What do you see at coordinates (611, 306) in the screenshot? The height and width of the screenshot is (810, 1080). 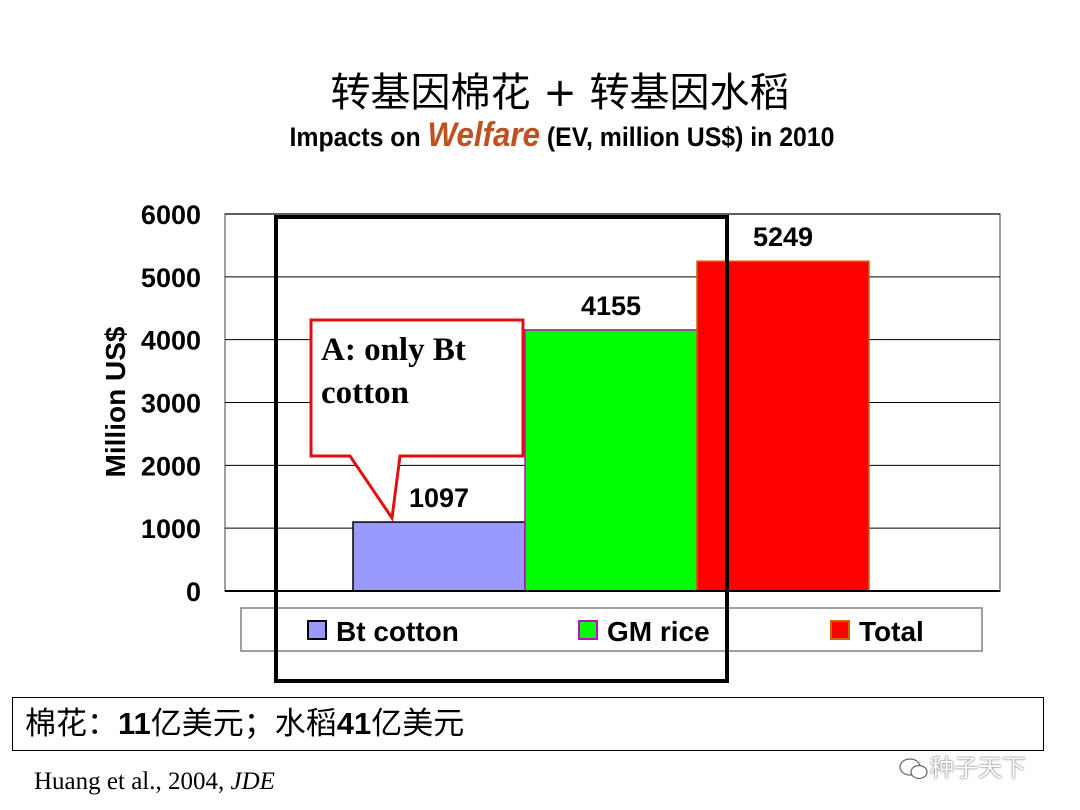 I see `data-label: 4155` at bounding box center [611, 306].